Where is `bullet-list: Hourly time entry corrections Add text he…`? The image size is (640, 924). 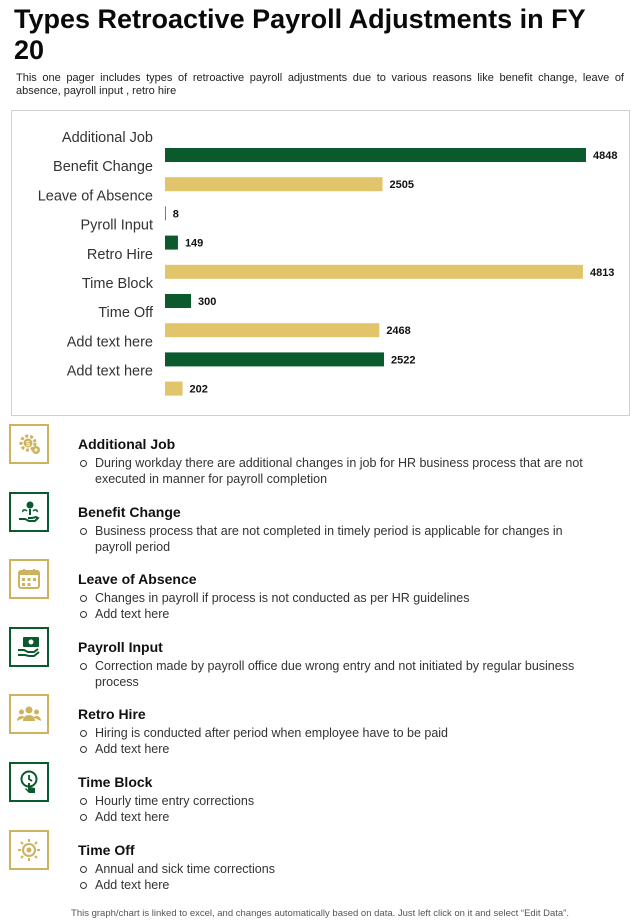 bullet-list: Hourly time entry corrections Add text he… is located at coordinates (338, 809).